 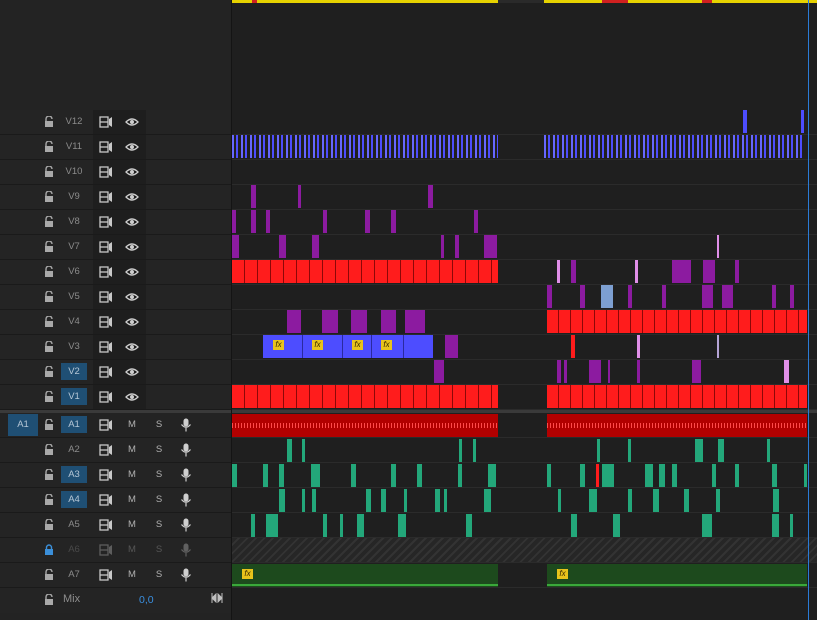 I want to click on video-clip-group: fx fx fx fx, so click(x=348, y=346).